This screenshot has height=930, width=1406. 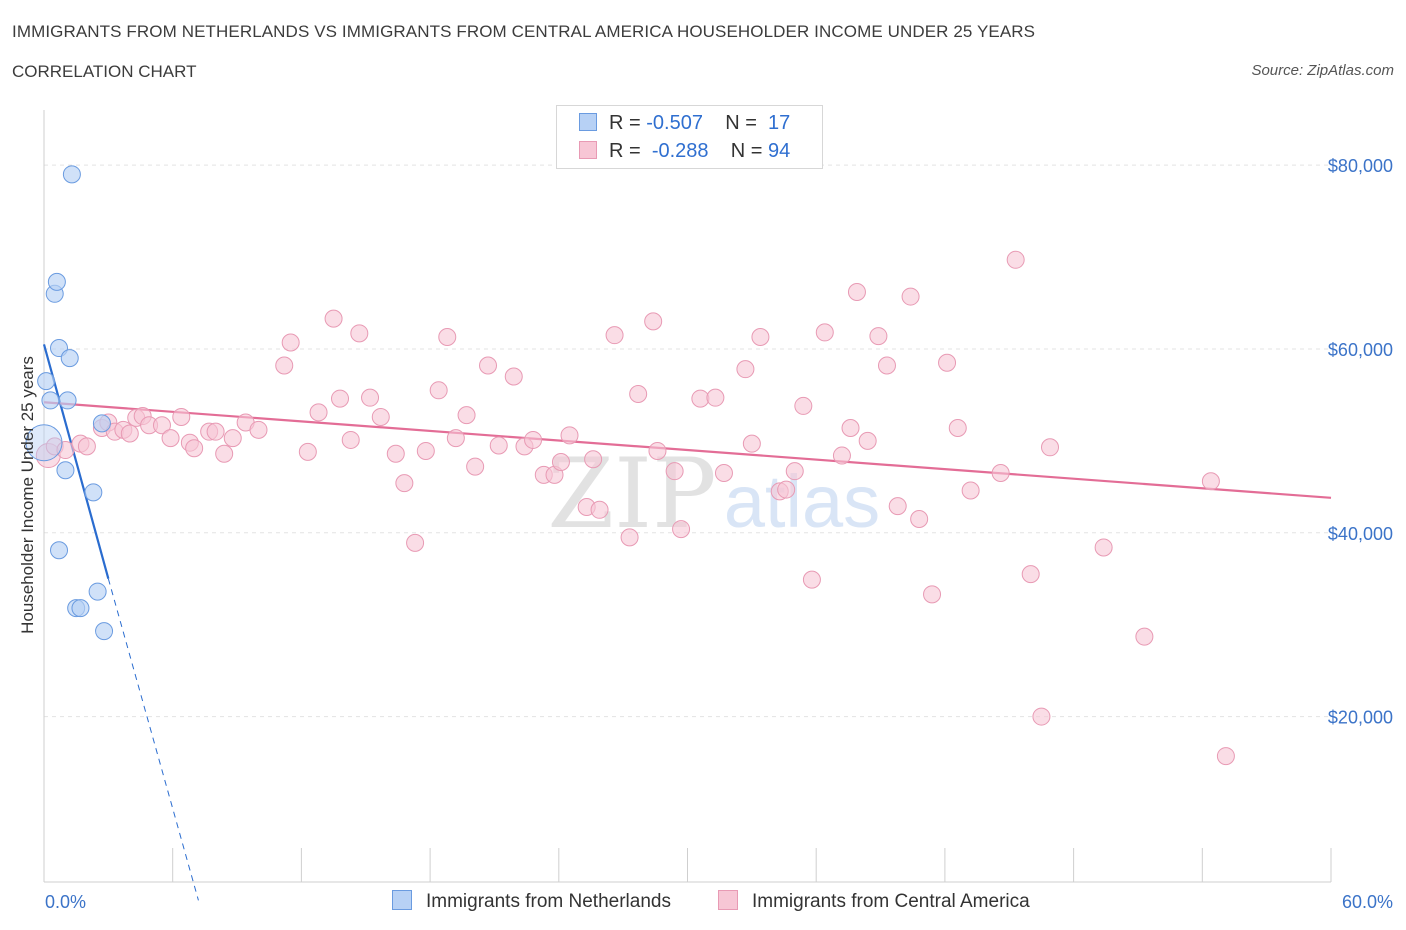 What do you see at coordinates (588, 150) in the screenshot?
I see `central-america-swatch-icon` at bounding box center [588, 150].